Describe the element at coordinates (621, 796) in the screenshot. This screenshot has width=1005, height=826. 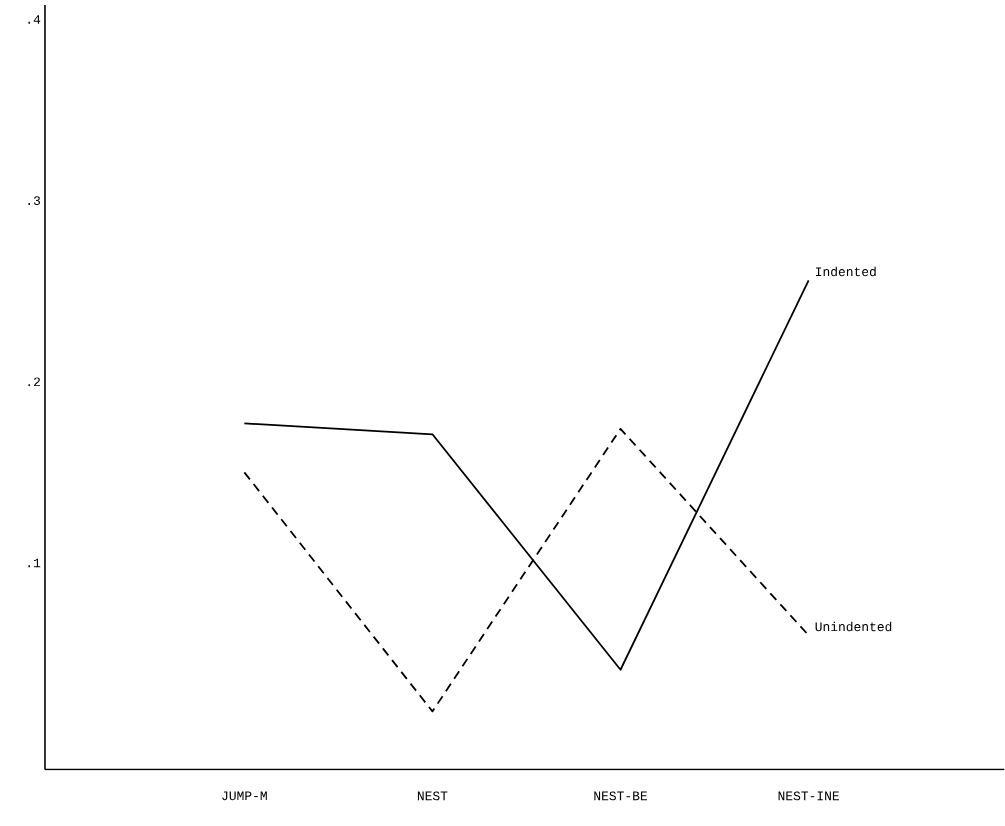
I see `x-tick-label: NEST-BE` at that location.